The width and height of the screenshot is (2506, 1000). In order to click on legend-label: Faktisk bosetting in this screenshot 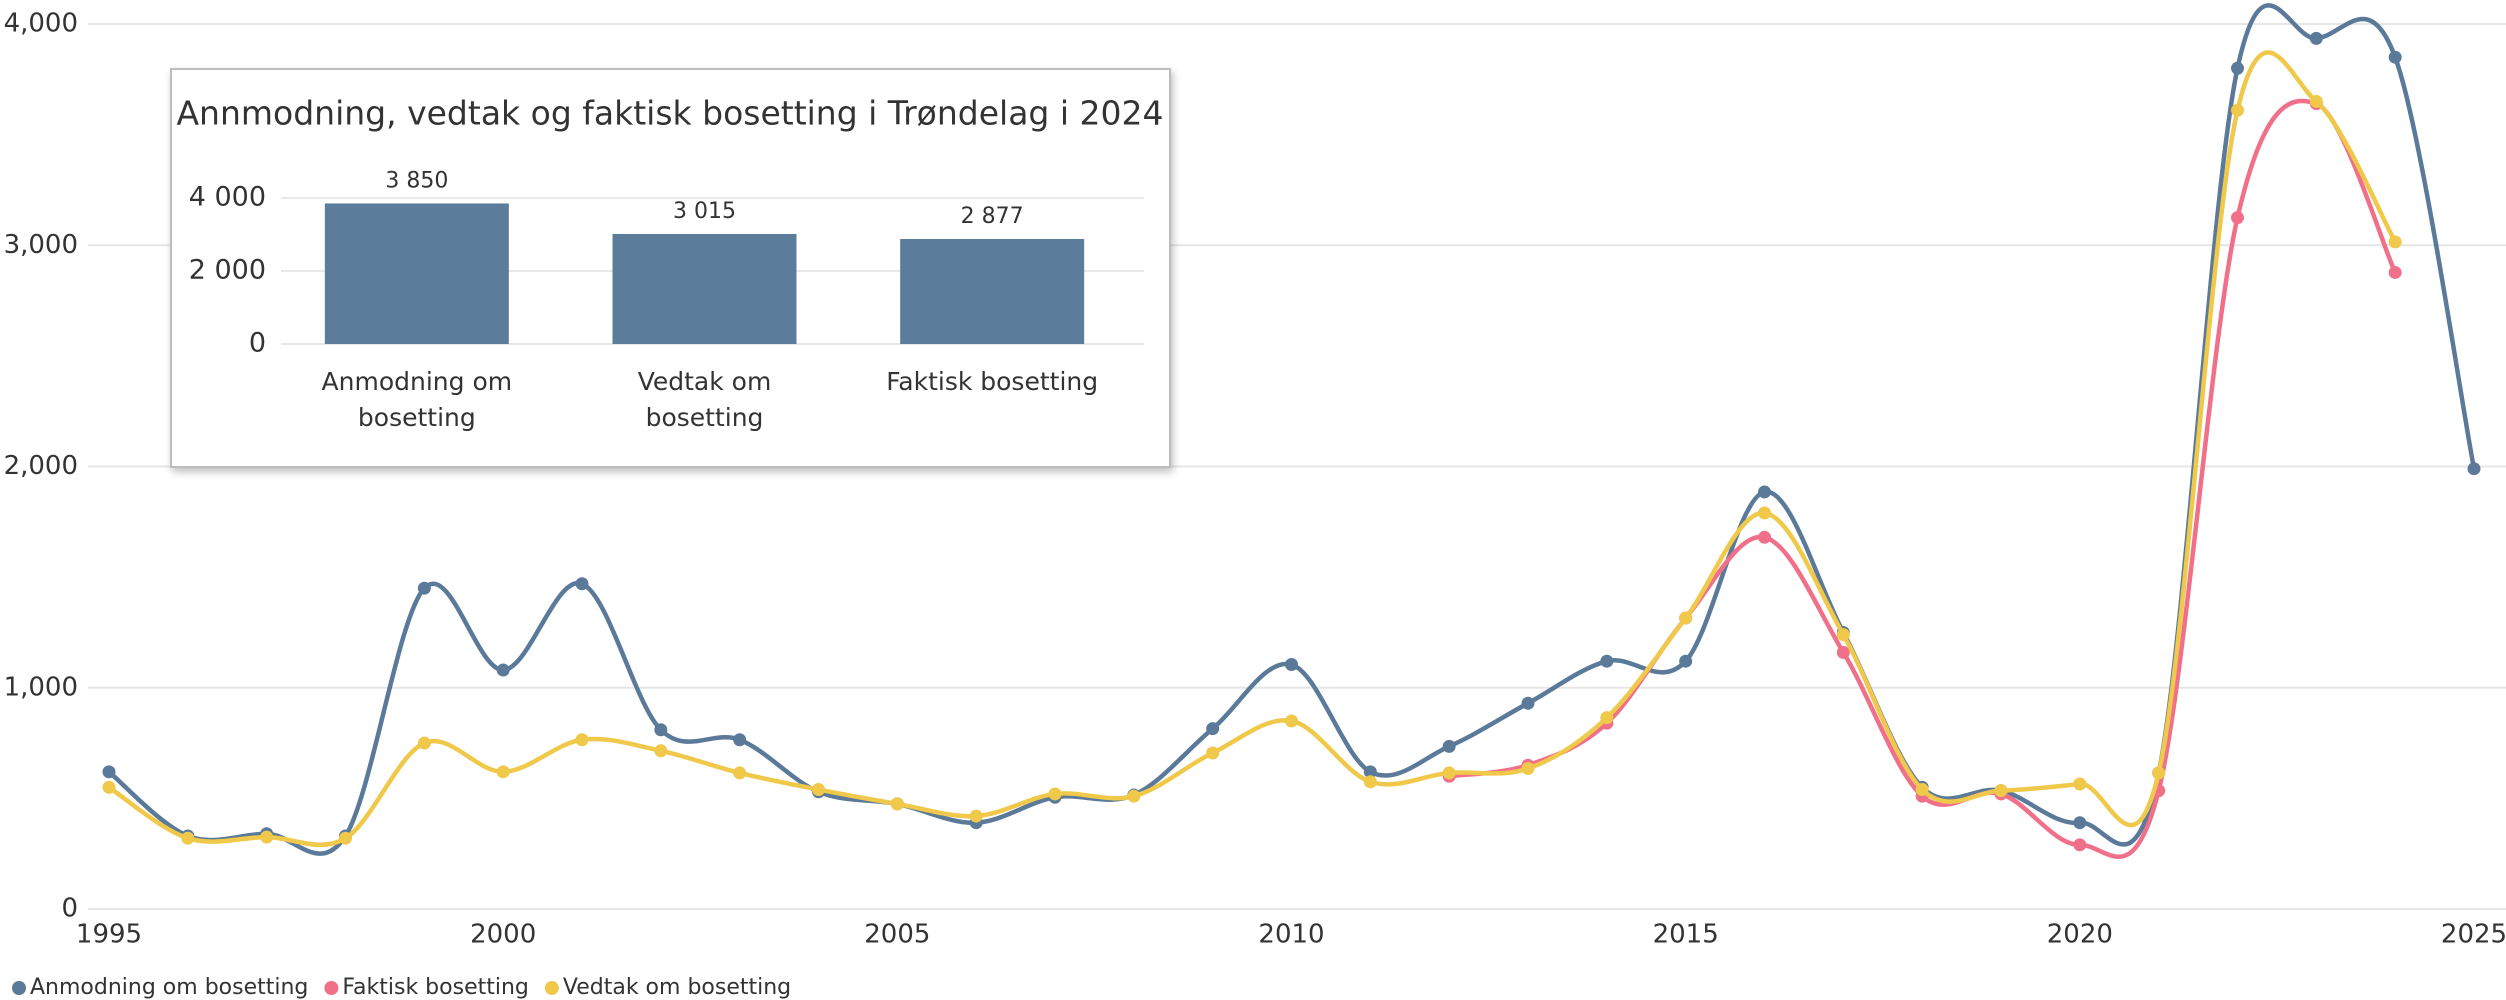, I will do `click(435, 987)`.